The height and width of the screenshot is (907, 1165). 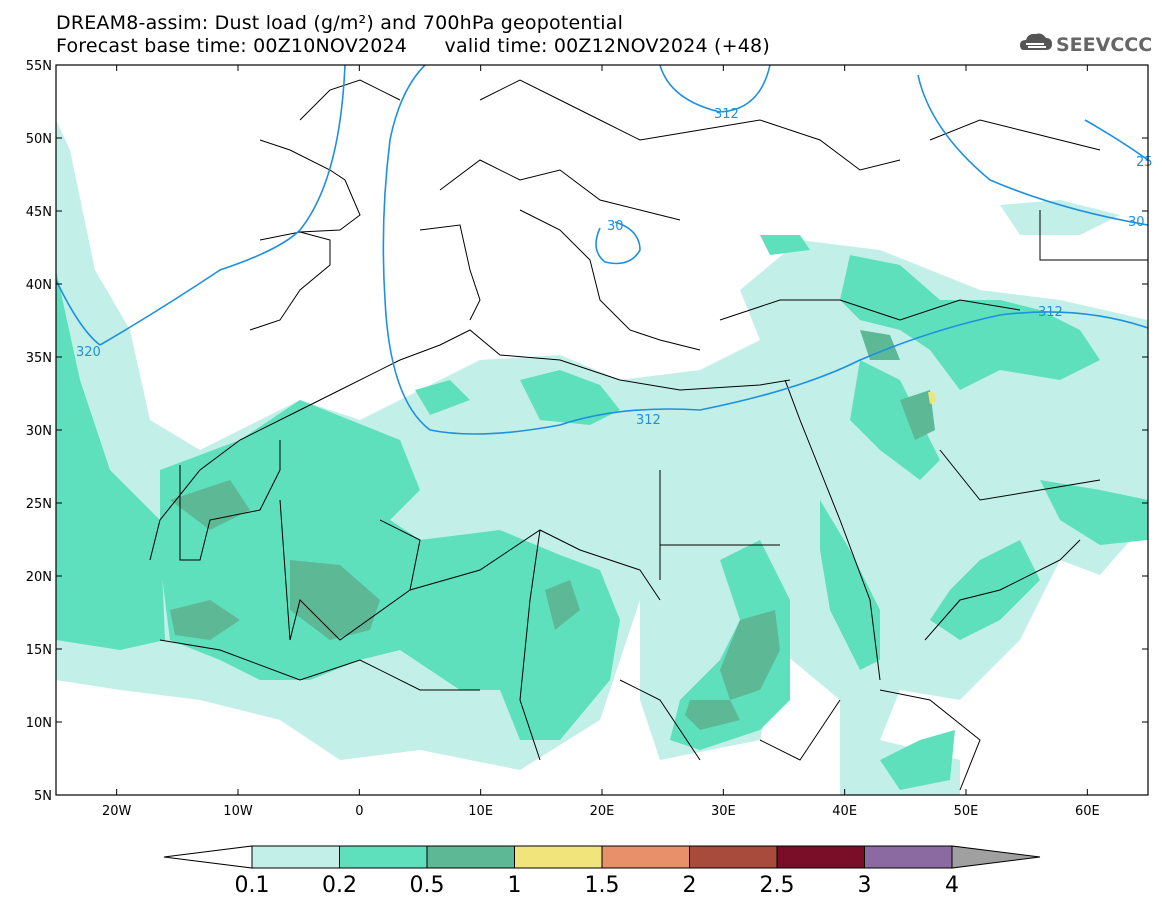 I want to click on latitude-labels: 55N 50N 45N 40N 35N 30N 25N 20N 15N 10N 5N, so click(x=39, y=431).